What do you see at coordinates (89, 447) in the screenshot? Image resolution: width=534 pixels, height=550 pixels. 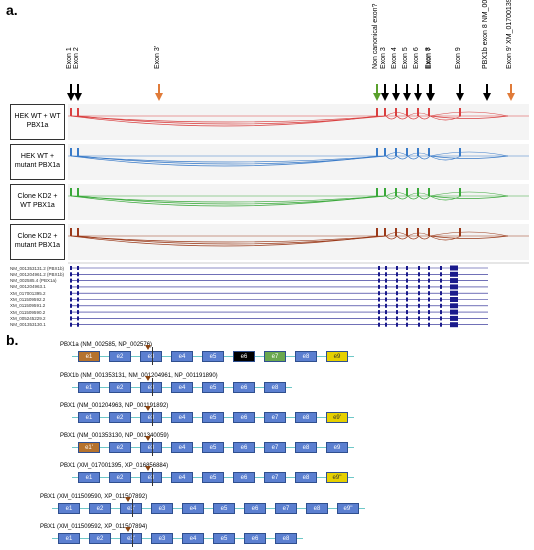 I see `isoform-exon: e1'` at bounding box center [89, 447].